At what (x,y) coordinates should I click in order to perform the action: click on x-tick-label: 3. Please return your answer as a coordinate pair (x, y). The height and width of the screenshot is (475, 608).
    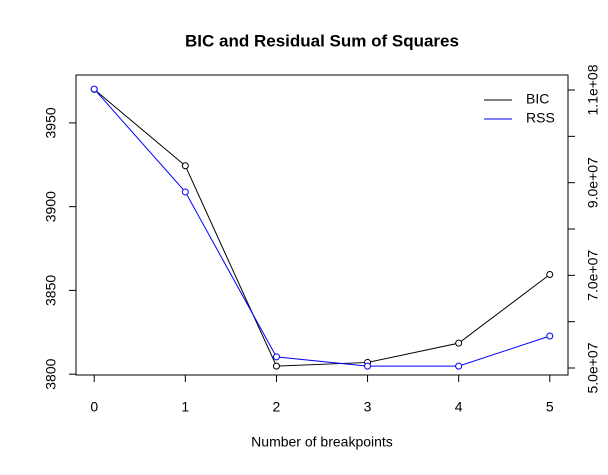
    Looking at the image, I should click on (368, 407).